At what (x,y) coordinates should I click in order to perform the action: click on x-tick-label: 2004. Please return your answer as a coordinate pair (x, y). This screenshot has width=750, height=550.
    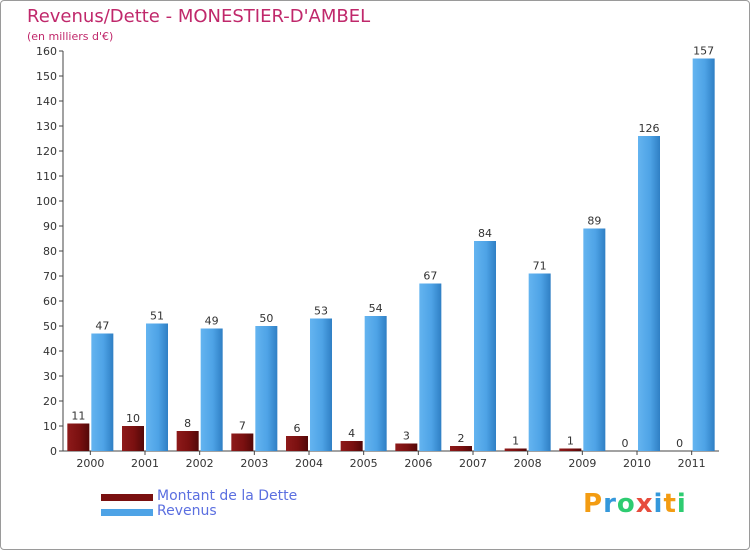
    Looking at the image, I should click on (309, 463).